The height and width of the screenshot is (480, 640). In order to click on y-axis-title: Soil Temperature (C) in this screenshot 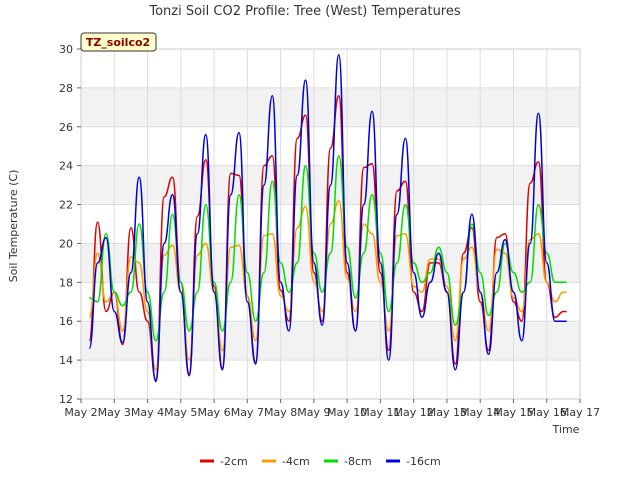, I will do `click(13, 226)`.